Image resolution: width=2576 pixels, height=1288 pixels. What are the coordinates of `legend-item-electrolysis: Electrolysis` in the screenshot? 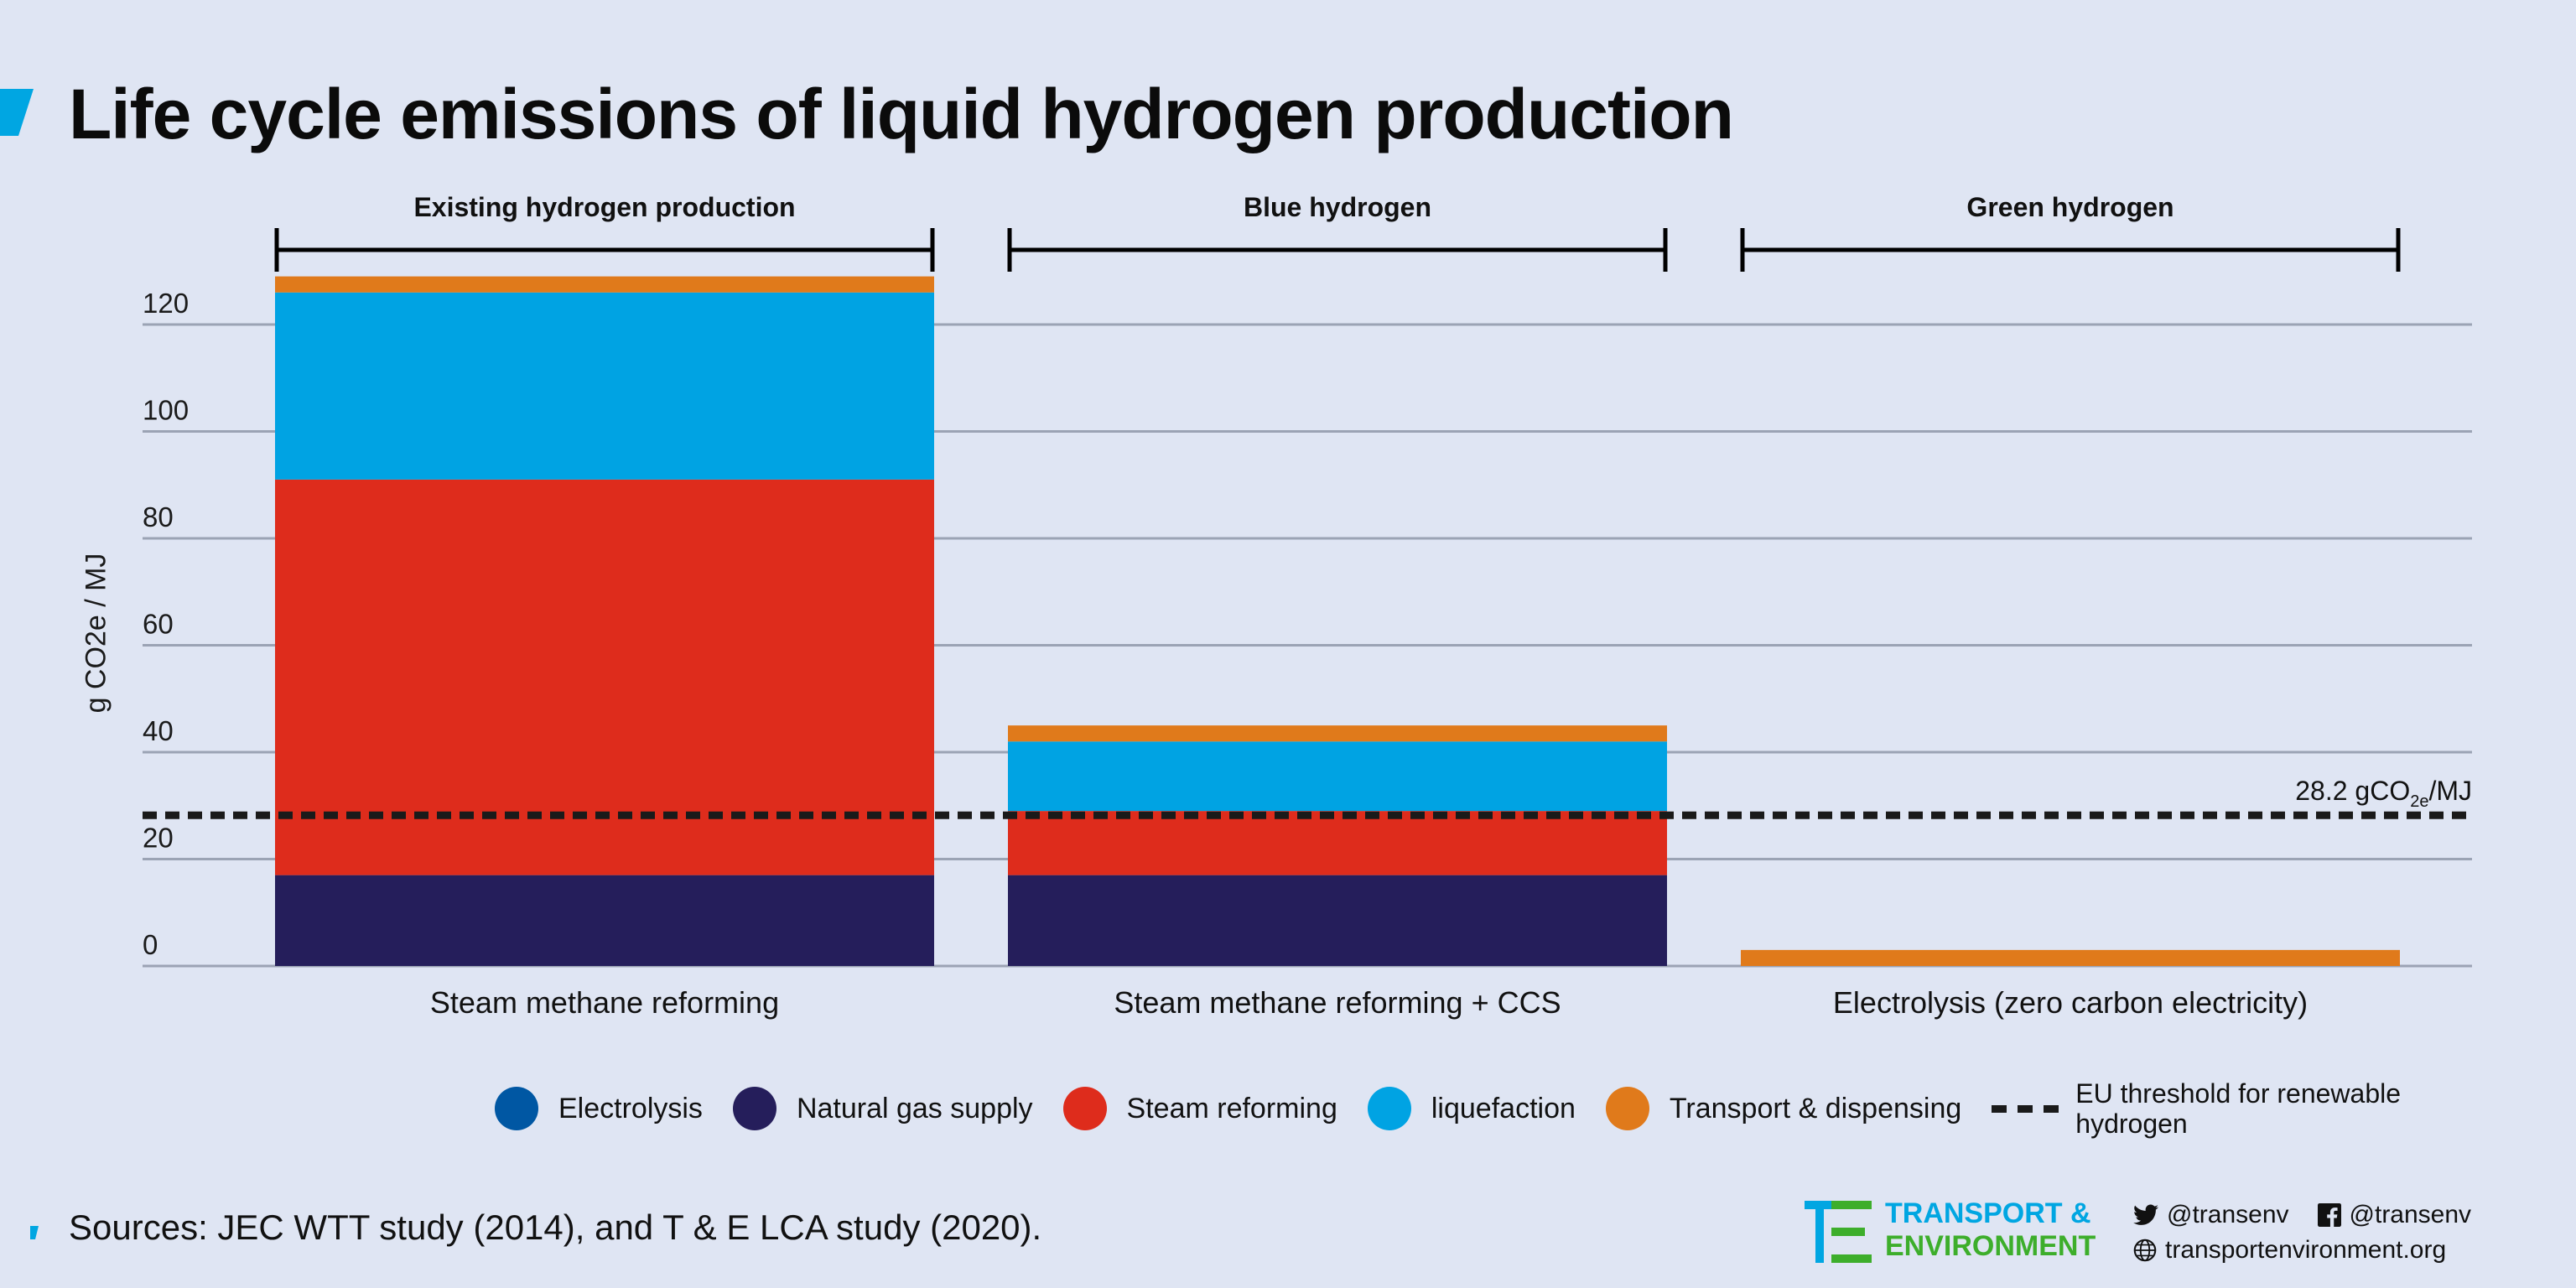 It's located at (599, 1108).